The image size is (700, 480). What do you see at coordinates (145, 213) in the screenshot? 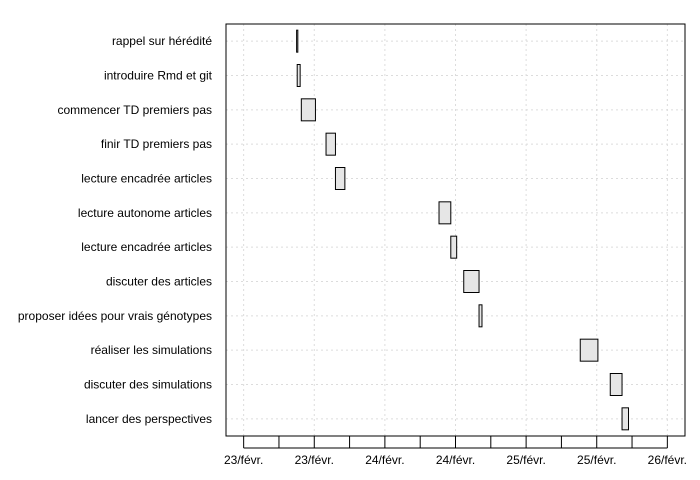
I see `task-label-5: lecture autonome articles` at bounding box center [145, 213].